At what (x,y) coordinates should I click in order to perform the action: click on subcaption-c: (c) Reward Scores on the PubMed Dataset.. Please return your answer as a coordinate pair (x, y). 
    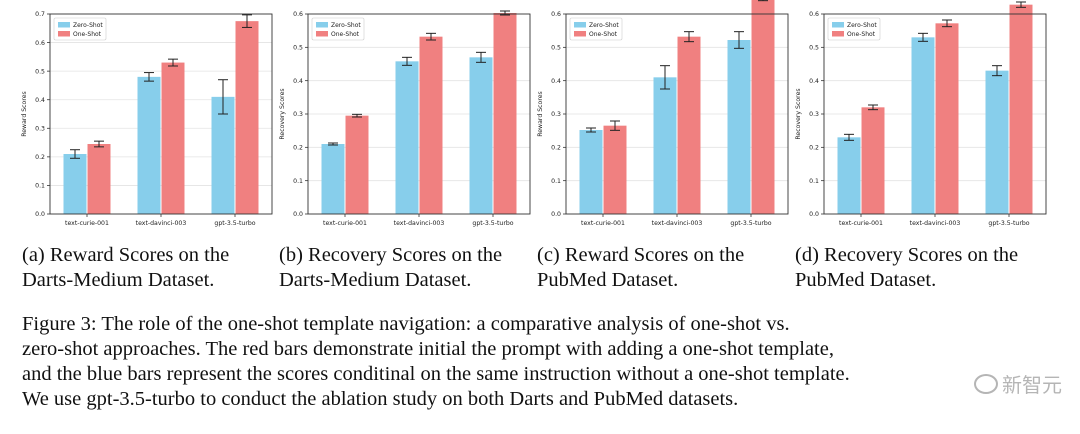
    Looking at the image, I should click on (640, 268).